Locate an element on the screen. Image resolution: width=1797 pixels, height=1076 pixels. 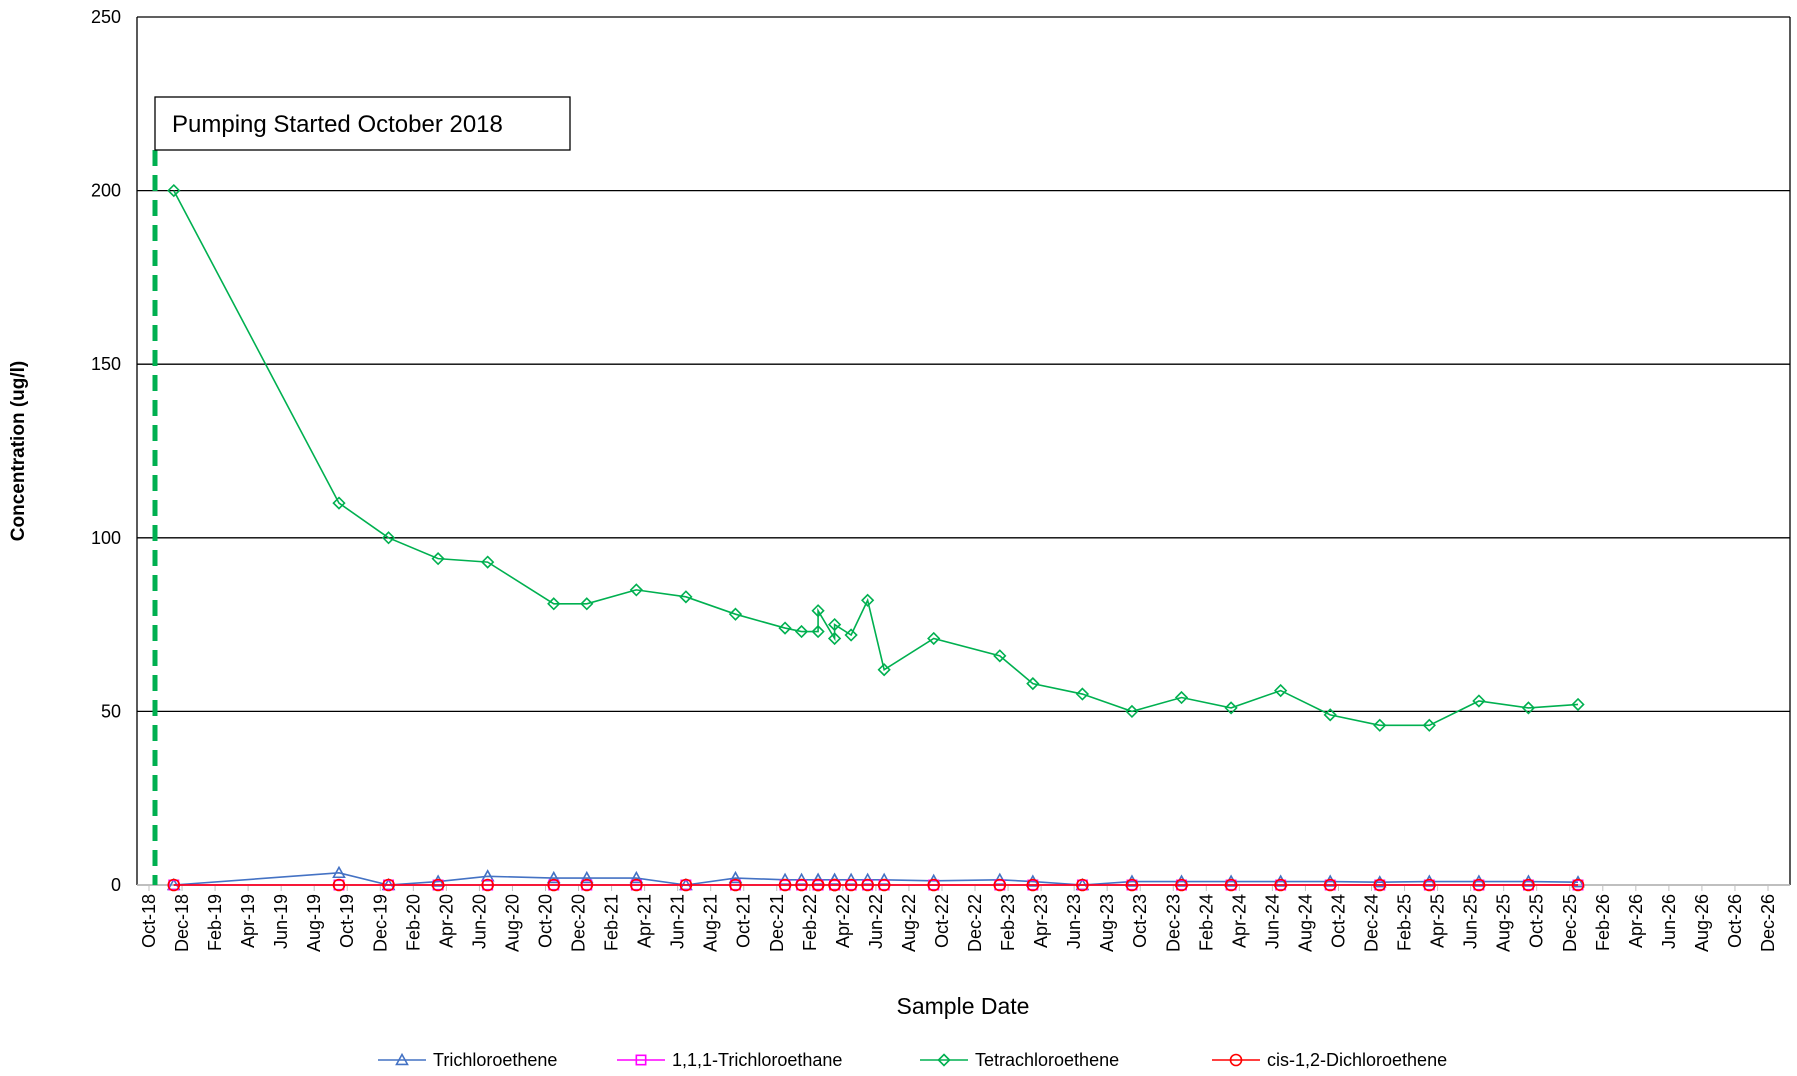
x-tick-label: Apr-24 is located at coordinates (1239, 921).